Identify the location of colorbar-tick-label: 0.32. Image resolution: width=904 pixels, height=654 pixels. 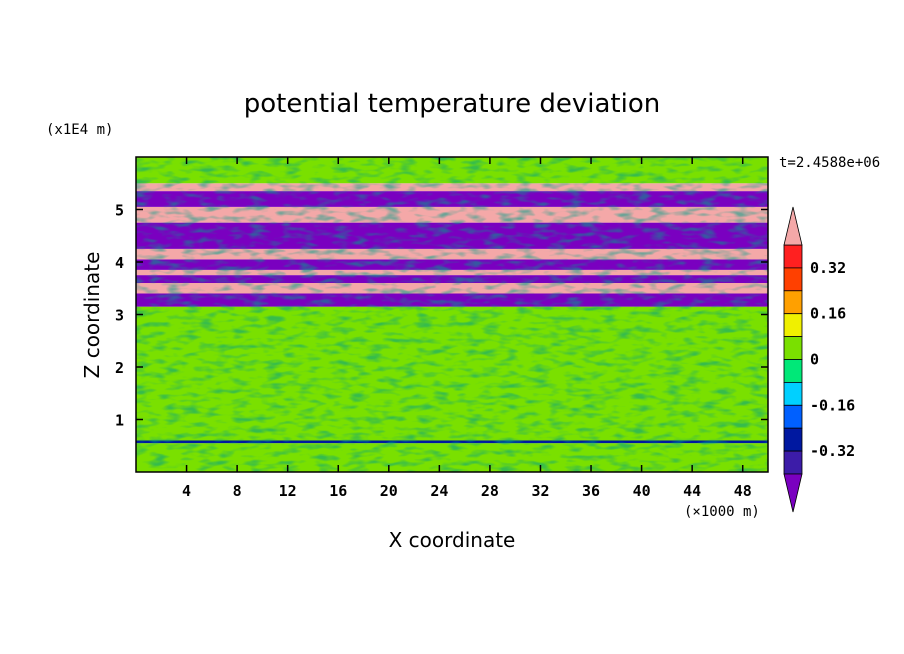
(828, 268).